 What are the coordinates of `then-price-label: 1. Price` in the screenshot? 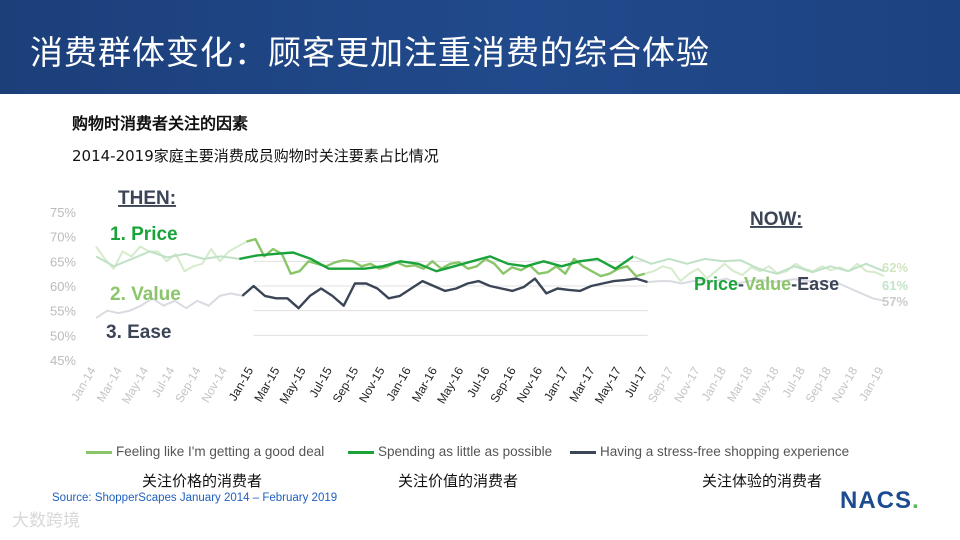 It's located at (144, 234).